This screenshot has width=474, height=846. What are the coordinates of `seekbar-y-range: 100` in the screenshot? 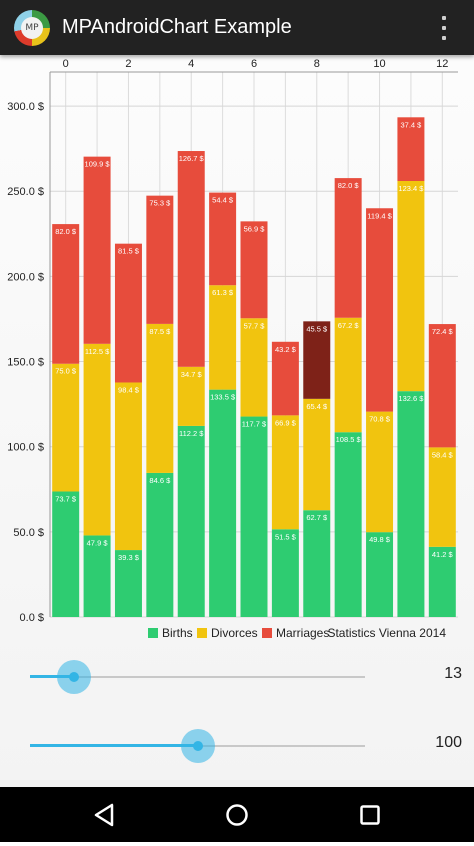 It's located at (237, 746).